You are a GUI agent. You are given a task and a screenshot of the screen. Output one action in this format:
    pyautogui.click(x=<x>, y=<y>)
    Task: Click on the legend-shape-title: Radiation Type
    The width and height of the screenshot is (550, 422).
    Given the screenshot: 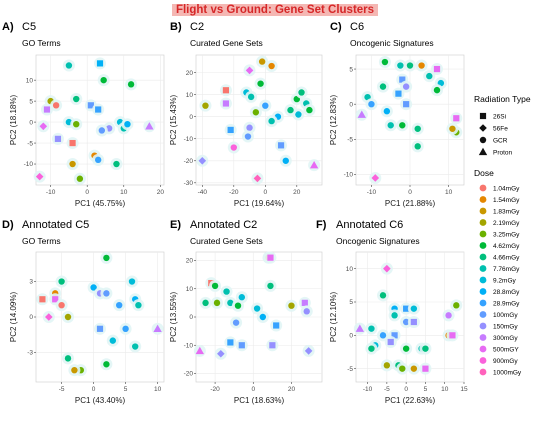 What is the action you would take?
    pyautogui.click(x=502, y=99)
    